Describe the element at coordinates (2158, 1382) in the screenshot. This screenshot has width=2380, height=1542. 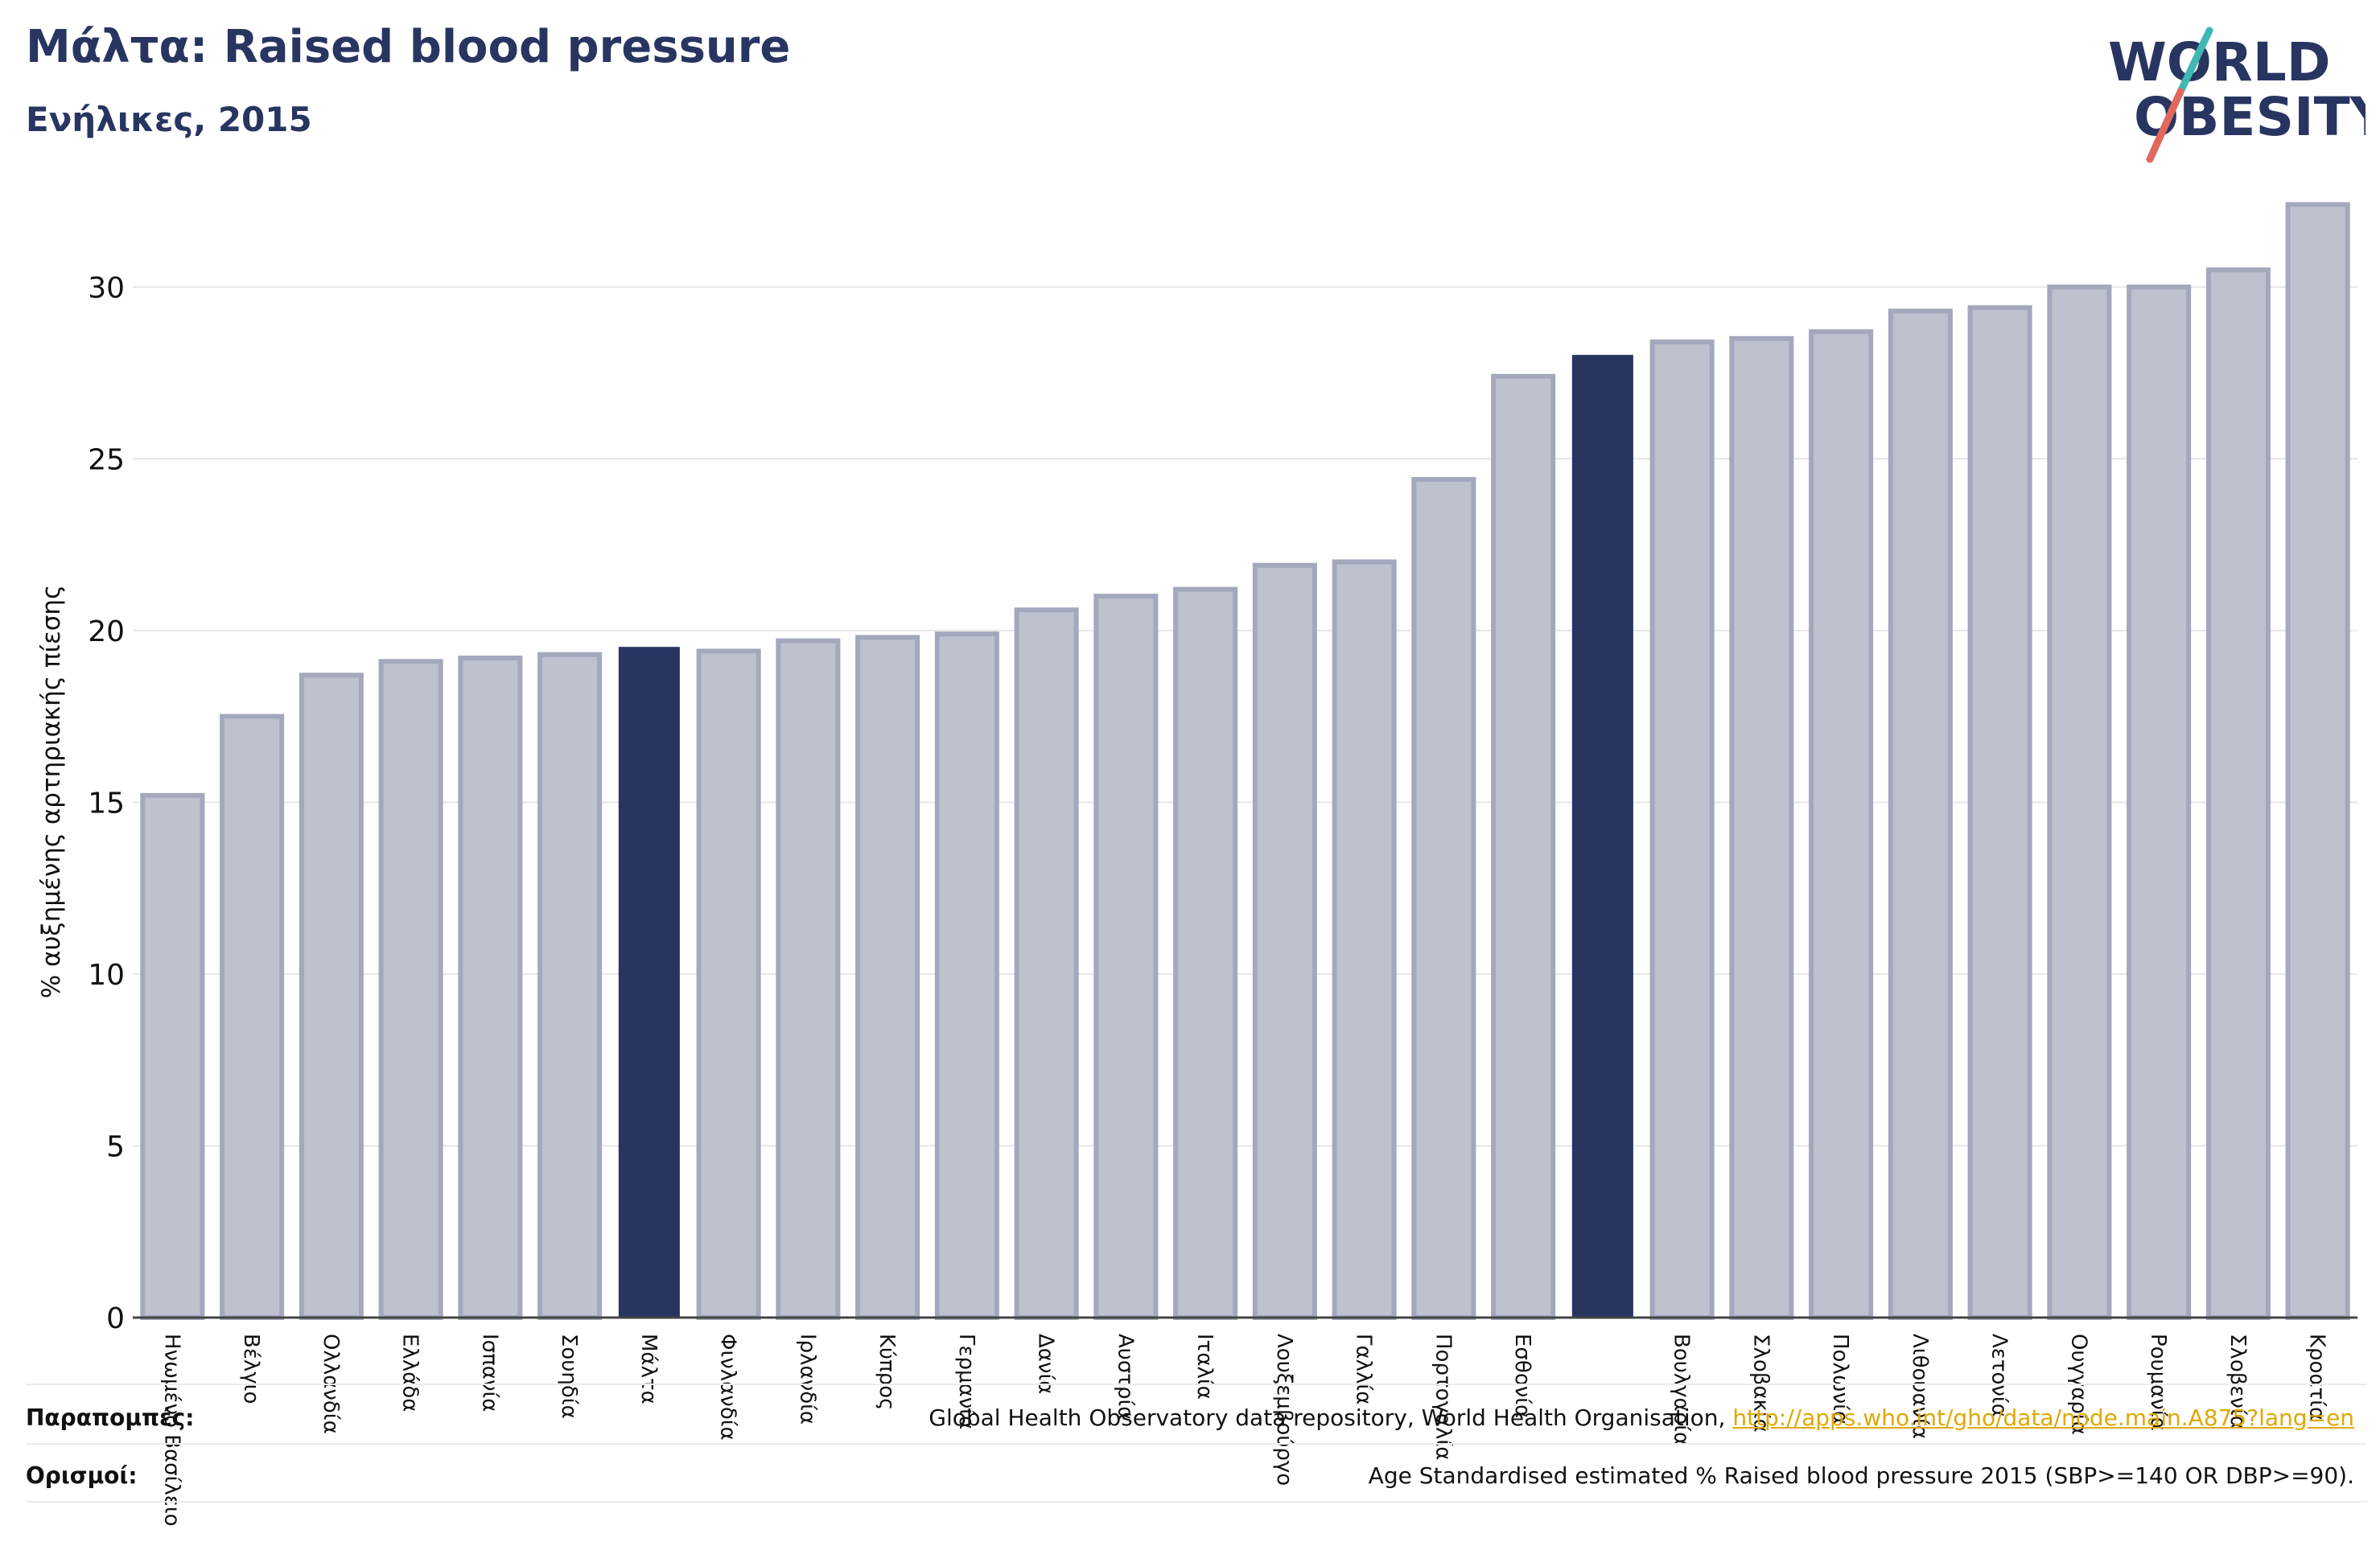
I see `x-tick-label: Ρουμανία` at that location.